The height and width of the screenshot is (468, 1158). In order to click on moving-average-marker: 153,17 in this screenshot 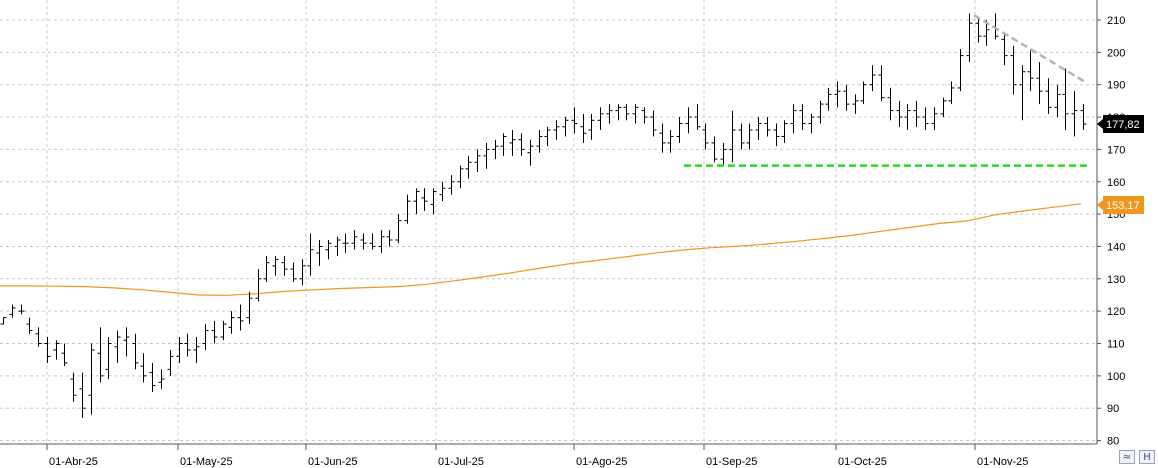, I will do `click(1120, 205)`.